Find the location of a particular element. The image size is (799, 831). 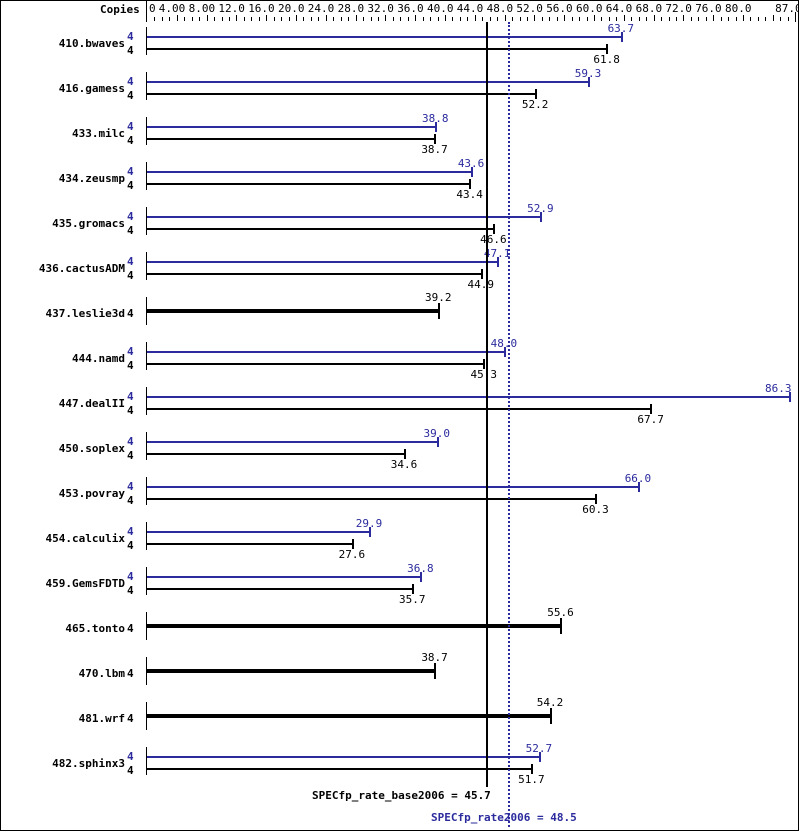

peak-value: 66.0 is located at coordinates (638, 478).